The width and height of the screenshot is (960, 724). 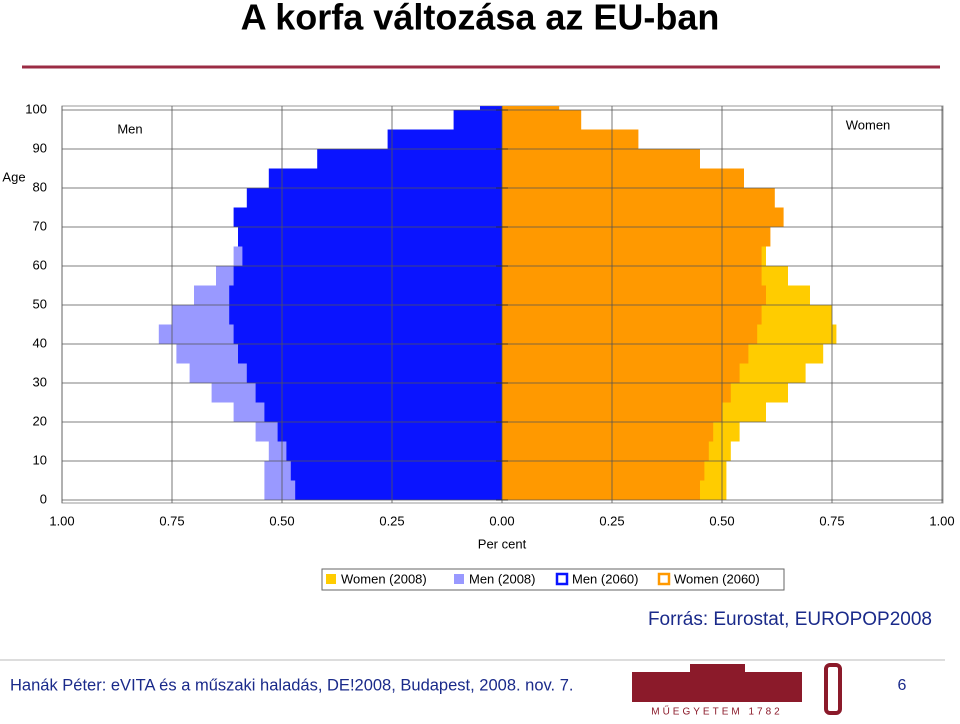 What do you see at coordinates (43, 498) in the screenshot?
I see `y-tick-label: 0` at bounding box center [43, 498].